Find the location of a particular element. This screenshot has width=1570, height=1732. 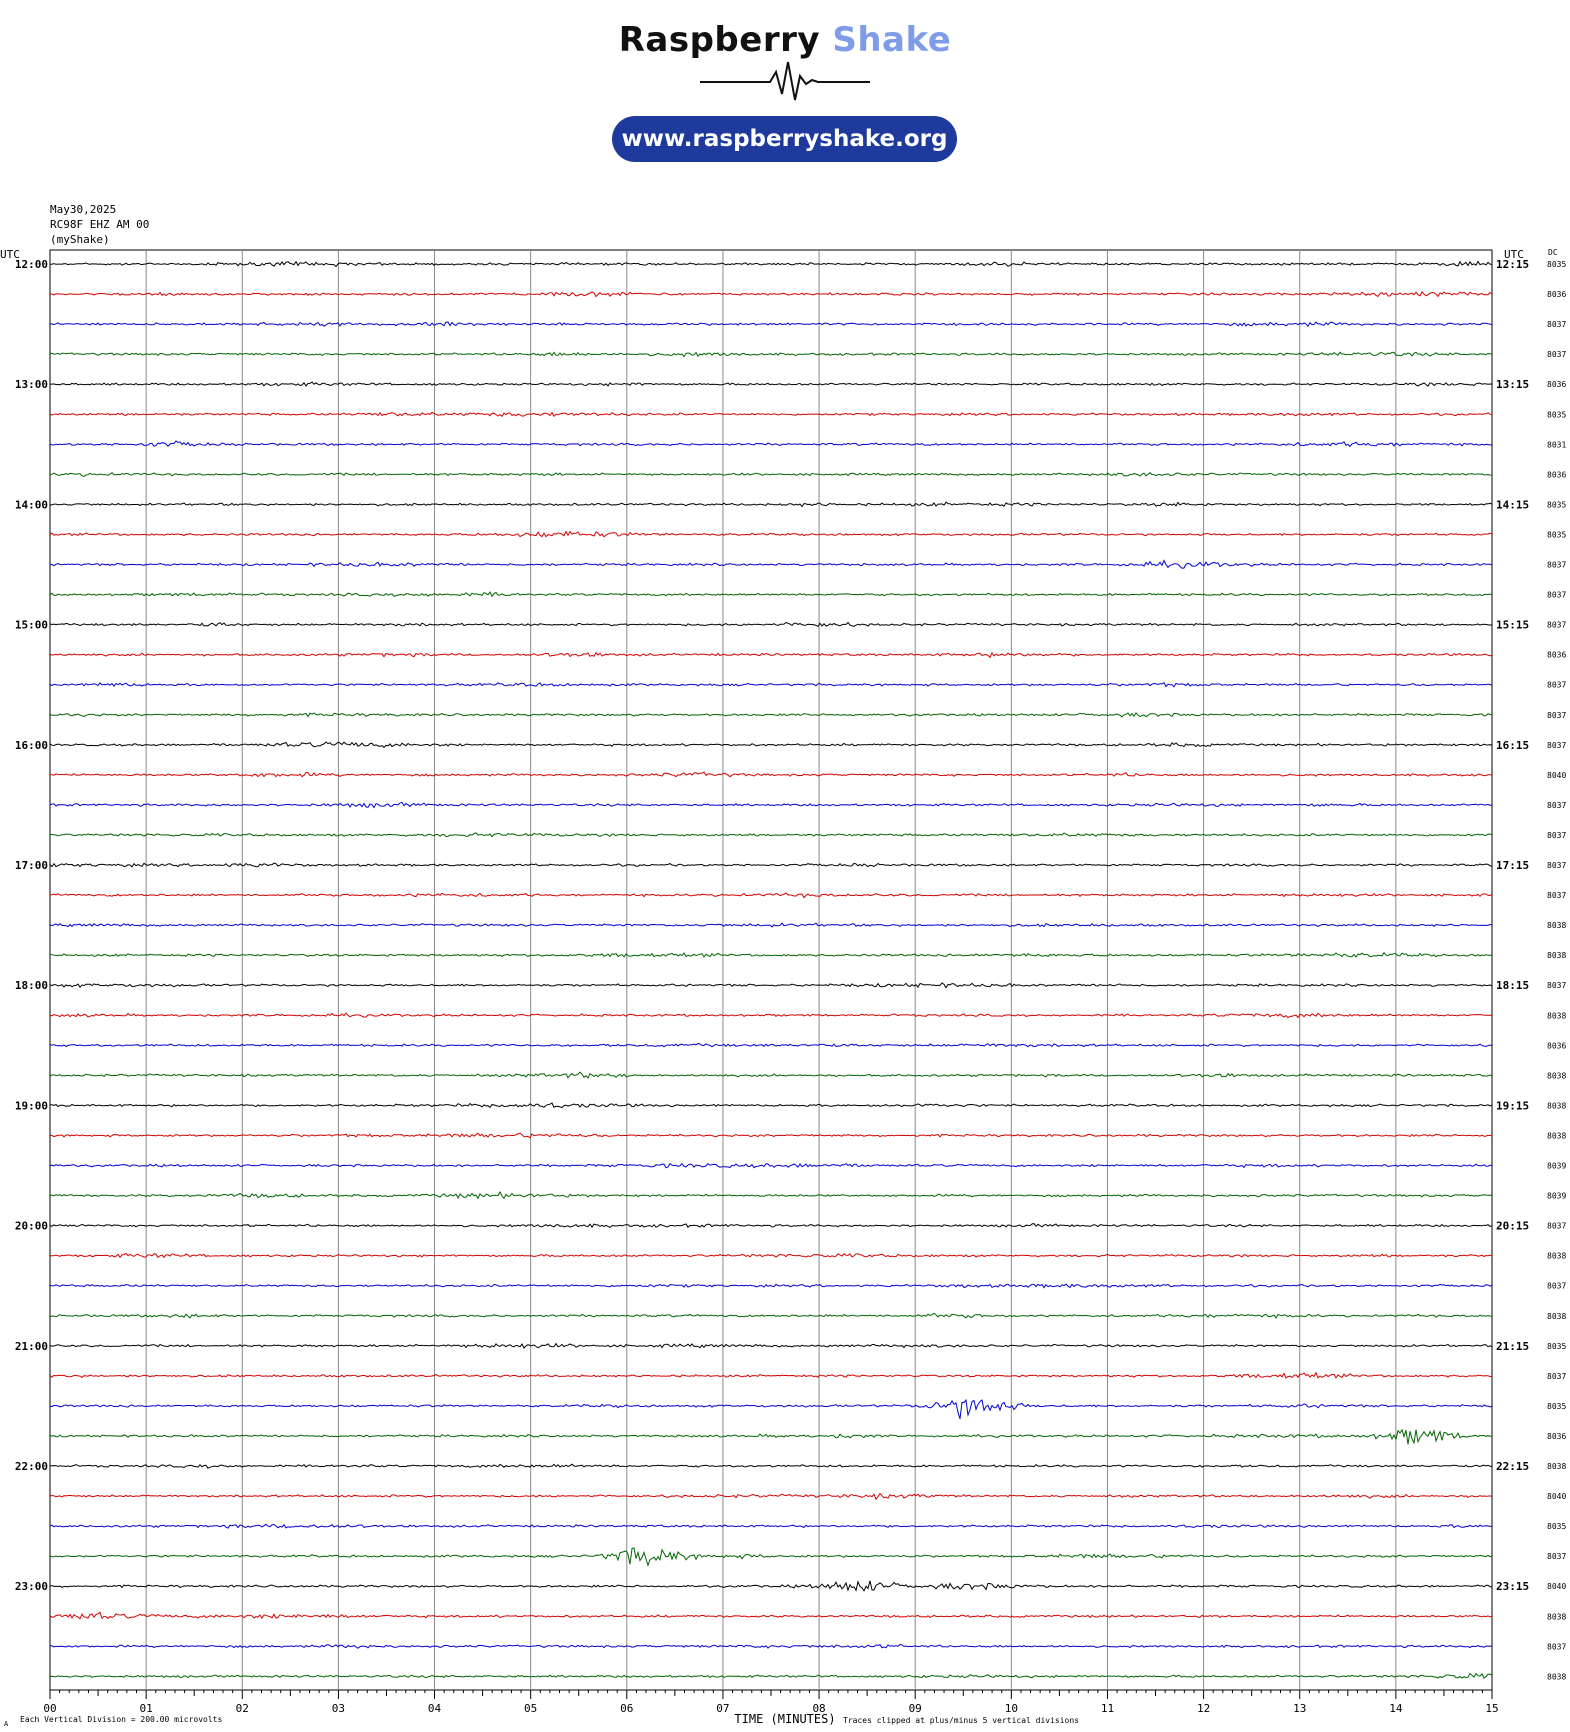

hour-label-left: 22:00 is located at coordinates (31, 1466).